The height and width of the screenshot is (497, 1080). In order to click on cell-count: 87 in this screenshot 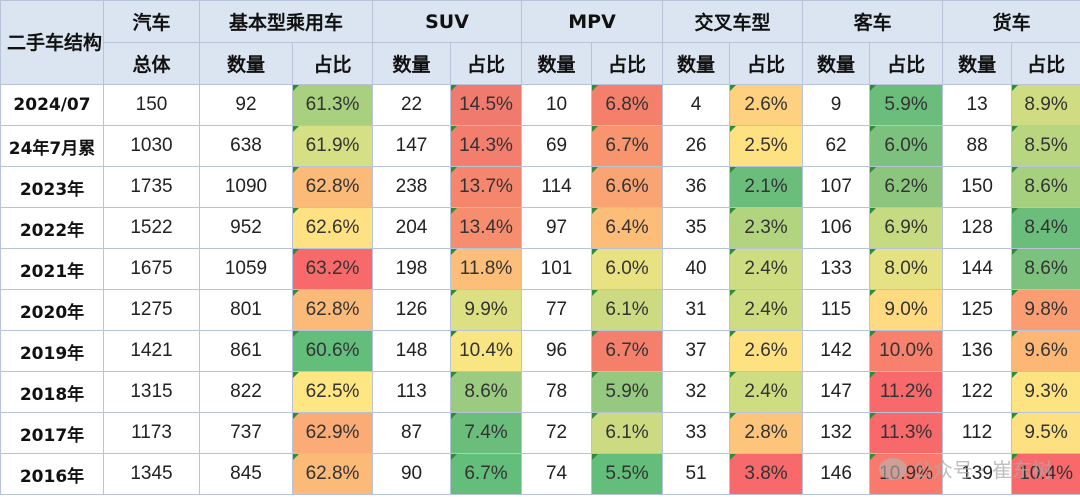, I will do `click(412, 433)`.